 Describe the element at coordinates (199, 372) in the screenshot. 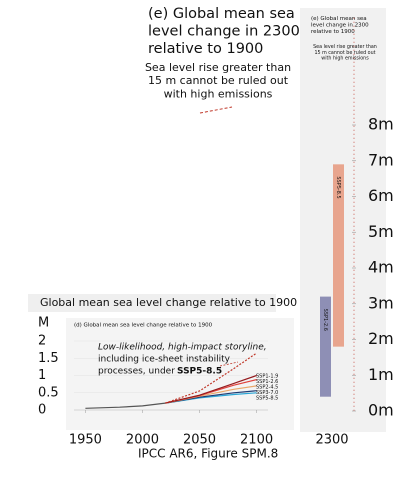

I see `annotation-highlight: SSP5-8.5` at that location.